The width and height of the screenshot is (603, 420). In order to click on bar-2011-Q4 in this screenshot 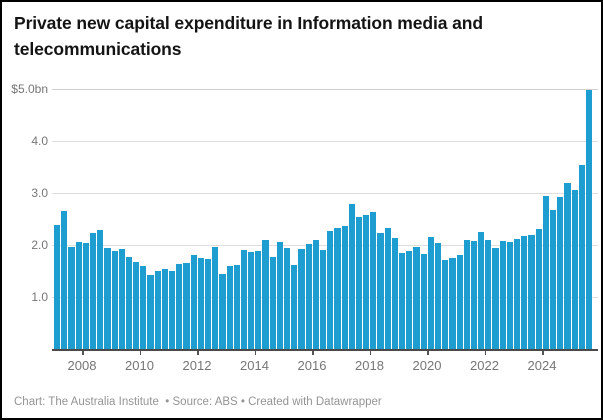, I will do `click(193, 301)`.